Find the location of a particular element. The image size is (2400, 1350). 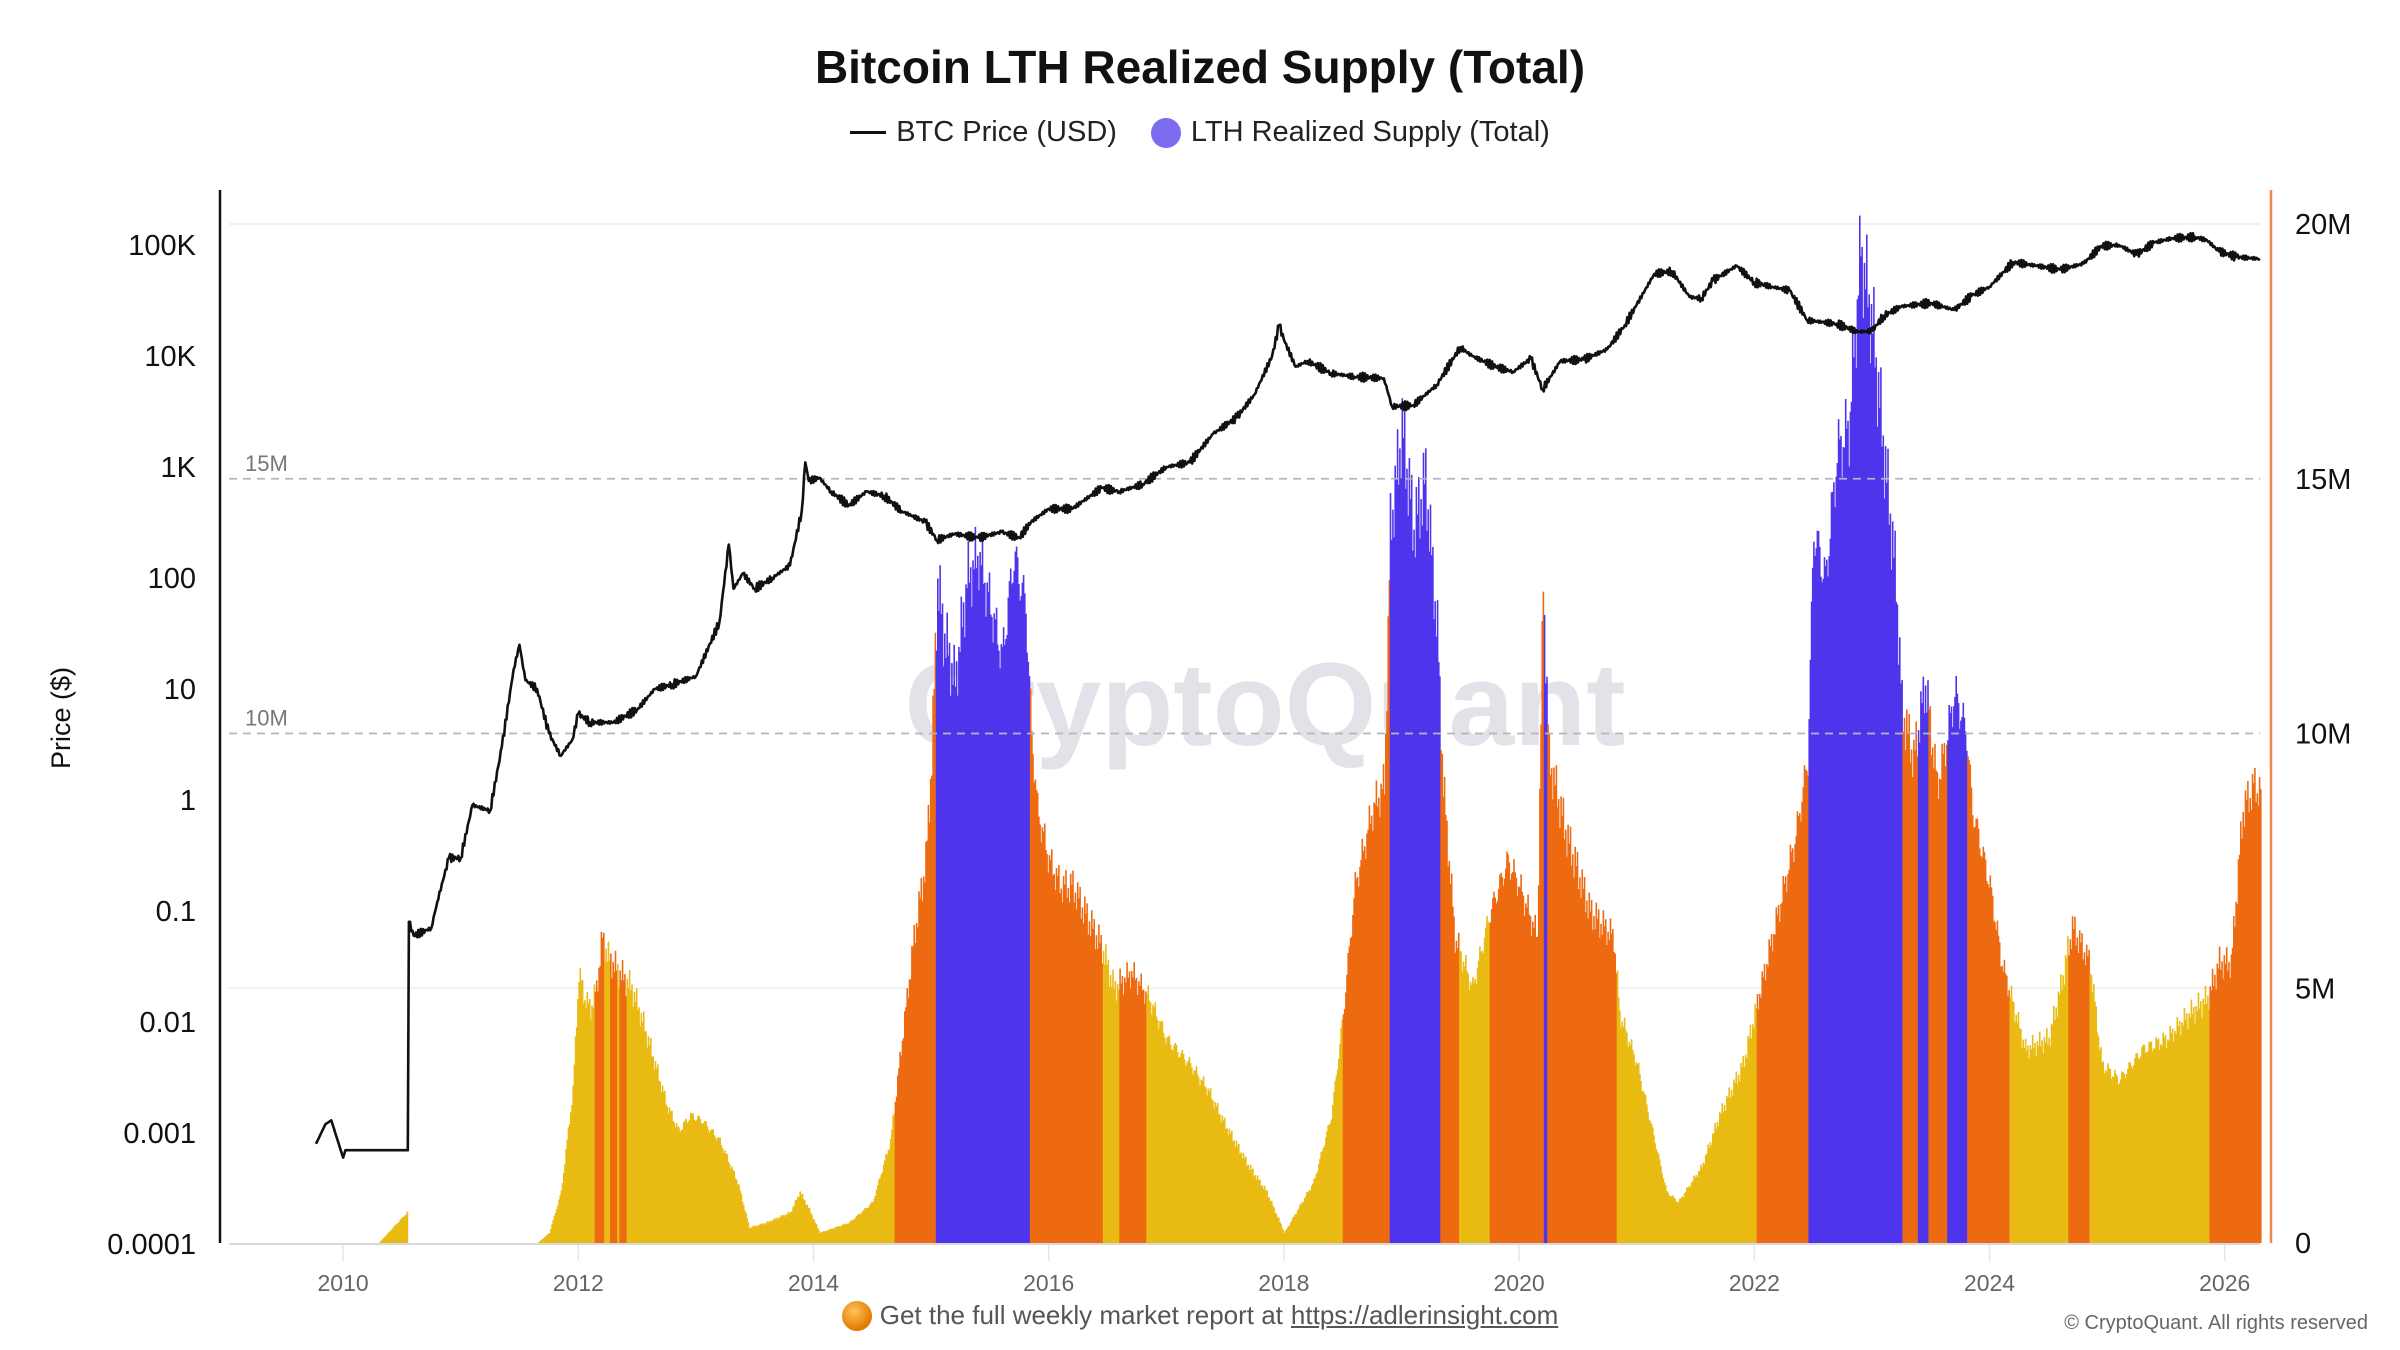

line-swatch-icon is located at coordinates (868, 132).